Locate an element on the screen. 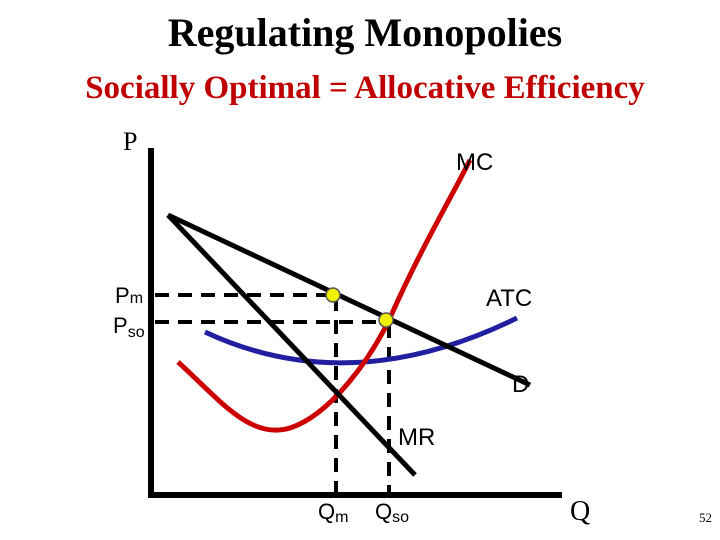 The image size is (720, 540). curve-label: ATC is located at coordinates (509, 298).